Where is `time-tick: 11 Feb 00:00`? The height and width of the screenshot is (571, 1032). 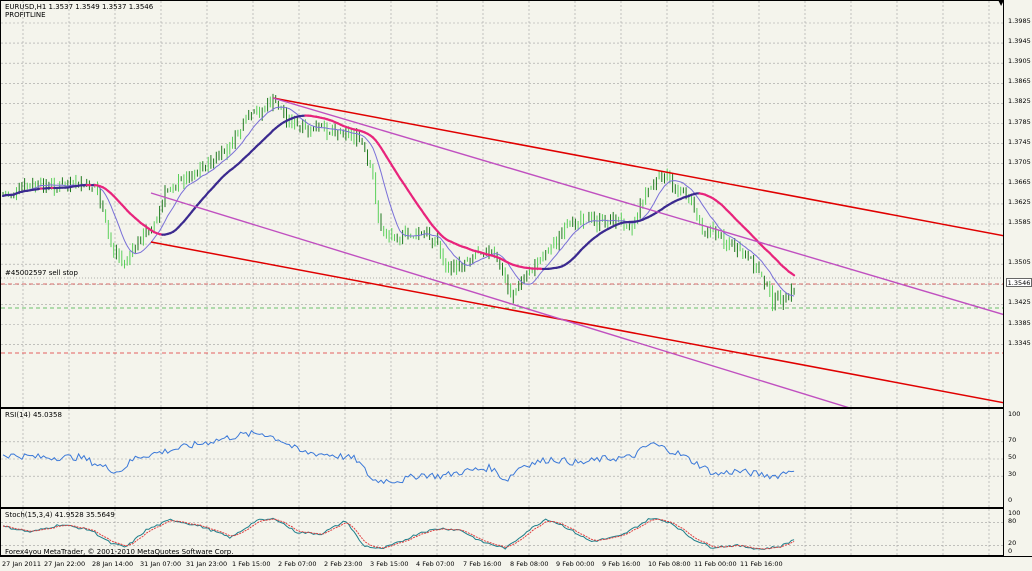
time-tick: 11 Feb 00:00 is located at coordinates (715, 564).